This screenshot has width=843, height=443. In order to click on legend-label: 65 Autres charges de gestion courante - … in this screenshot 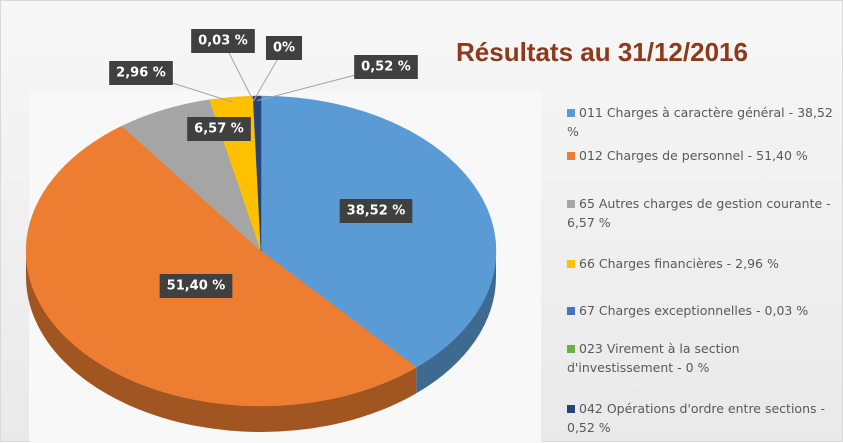, I will do `click(699, 213)`.